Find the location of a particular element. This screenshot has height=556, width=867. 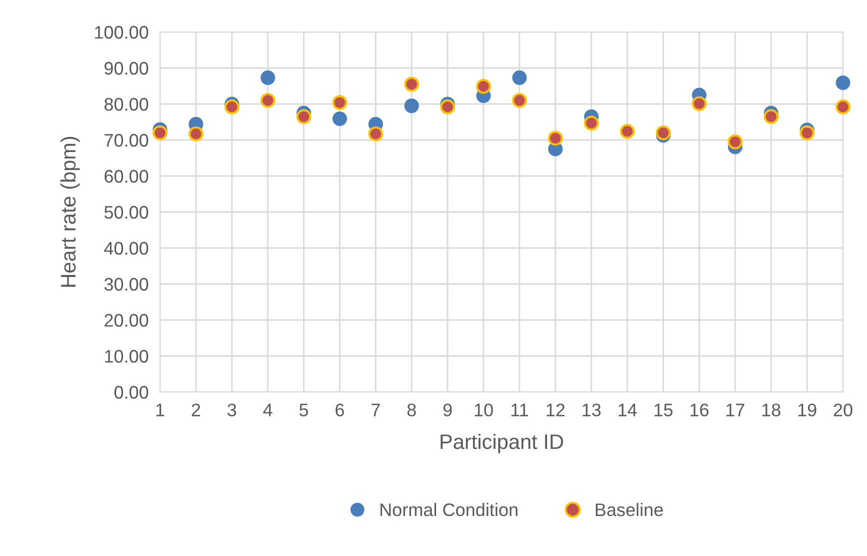

x-tick-label: 6 is located at coordinates (340, 410).